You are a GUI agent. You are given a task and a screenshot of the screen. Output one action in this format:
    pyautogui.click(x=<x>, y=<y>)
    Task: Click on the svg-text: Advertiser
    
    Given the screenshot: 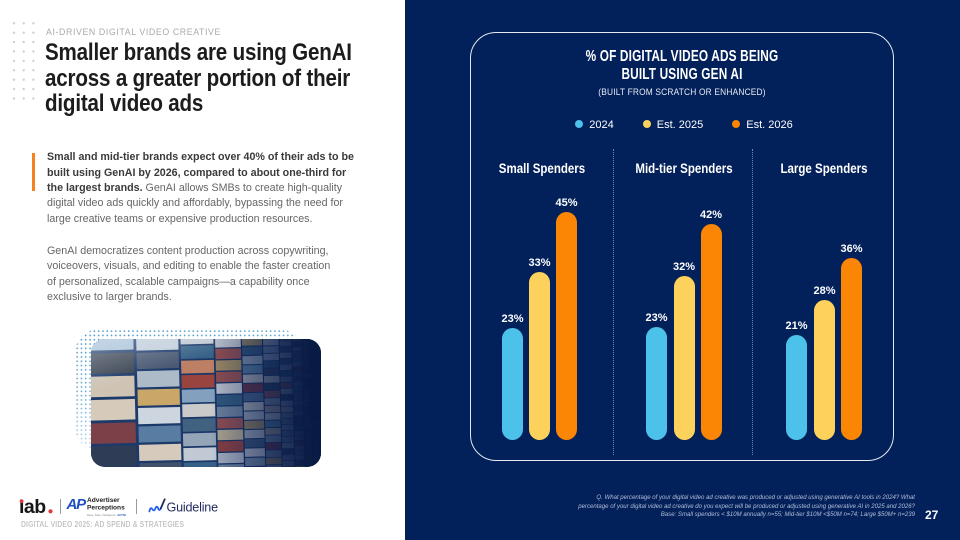 What is the action you would take?
    pyautogui.click(x=103, y=500)
    